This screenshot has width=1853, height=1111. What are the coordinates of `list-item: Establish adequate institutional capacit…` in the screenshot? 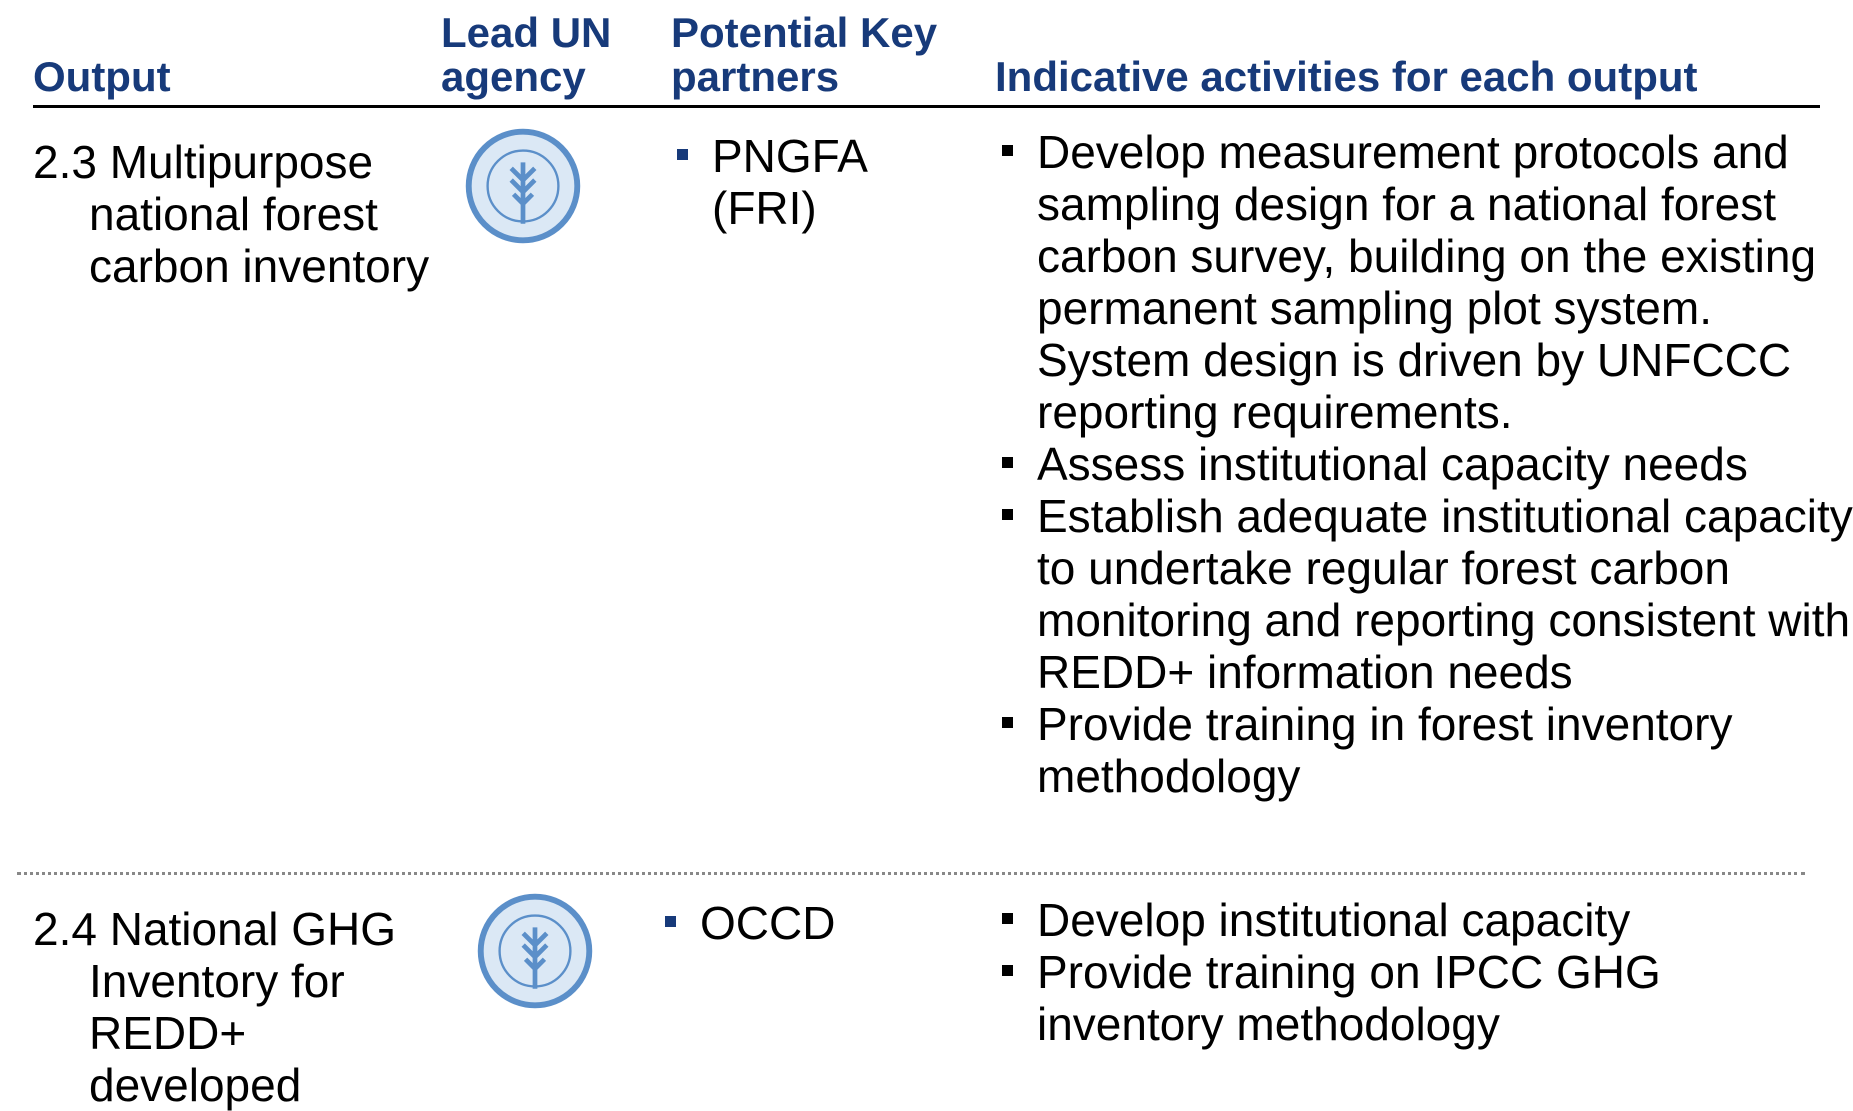 It's located at (1426, 594).